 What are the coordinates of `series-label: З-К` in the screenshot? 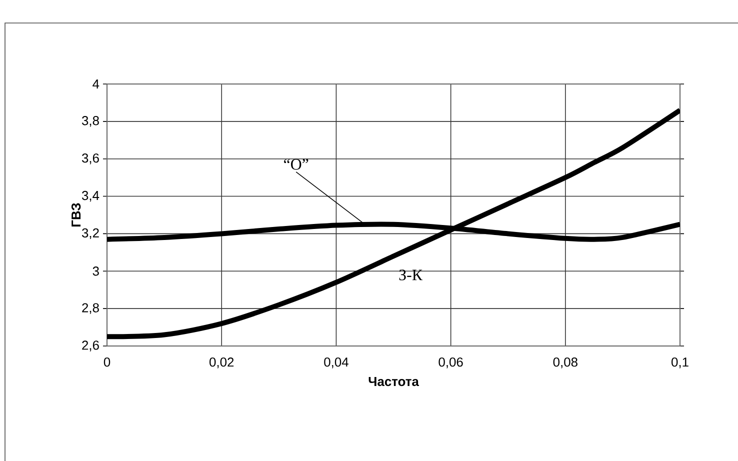 It's located at (411, 275).